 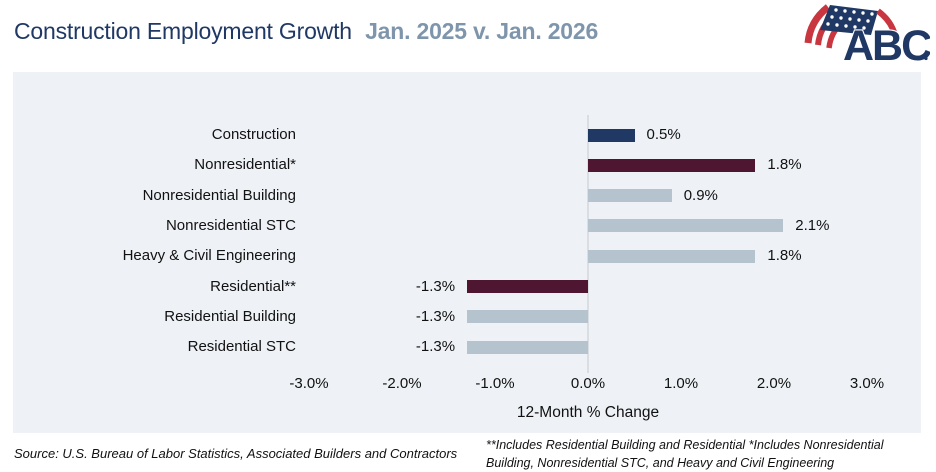 I want to click on title-main: Construction Employment Growth, so click(x=183, y=31).